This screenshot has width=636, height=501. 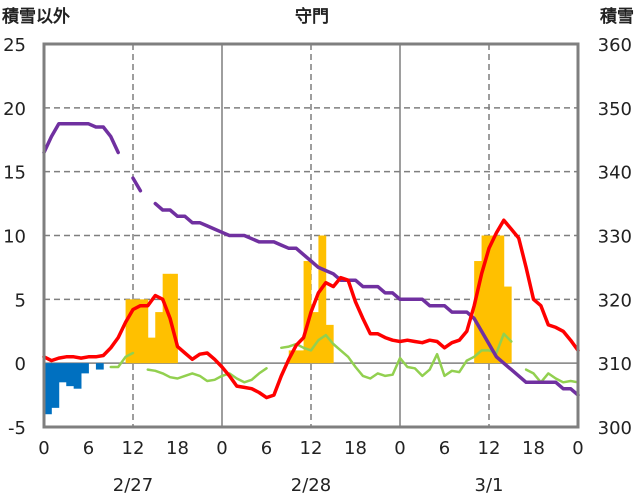 What do you see at coordinates (615, 173) in the screenshot?
I see `right-tick-label: 340` at bounding box center [615, 173].